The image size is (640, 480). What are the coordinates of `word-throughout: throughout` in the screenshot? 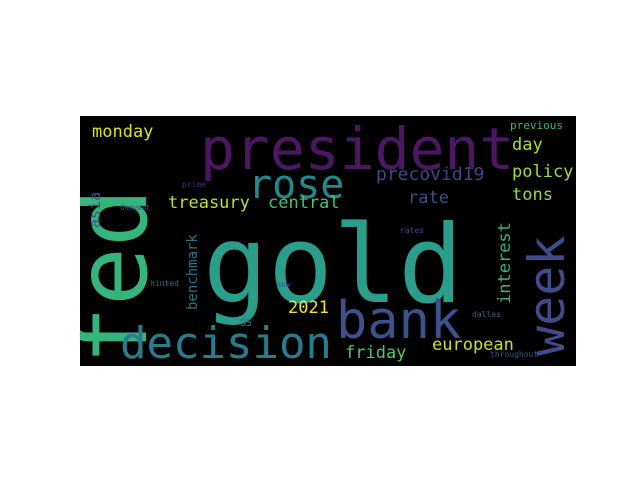 It's located at (514, 354).